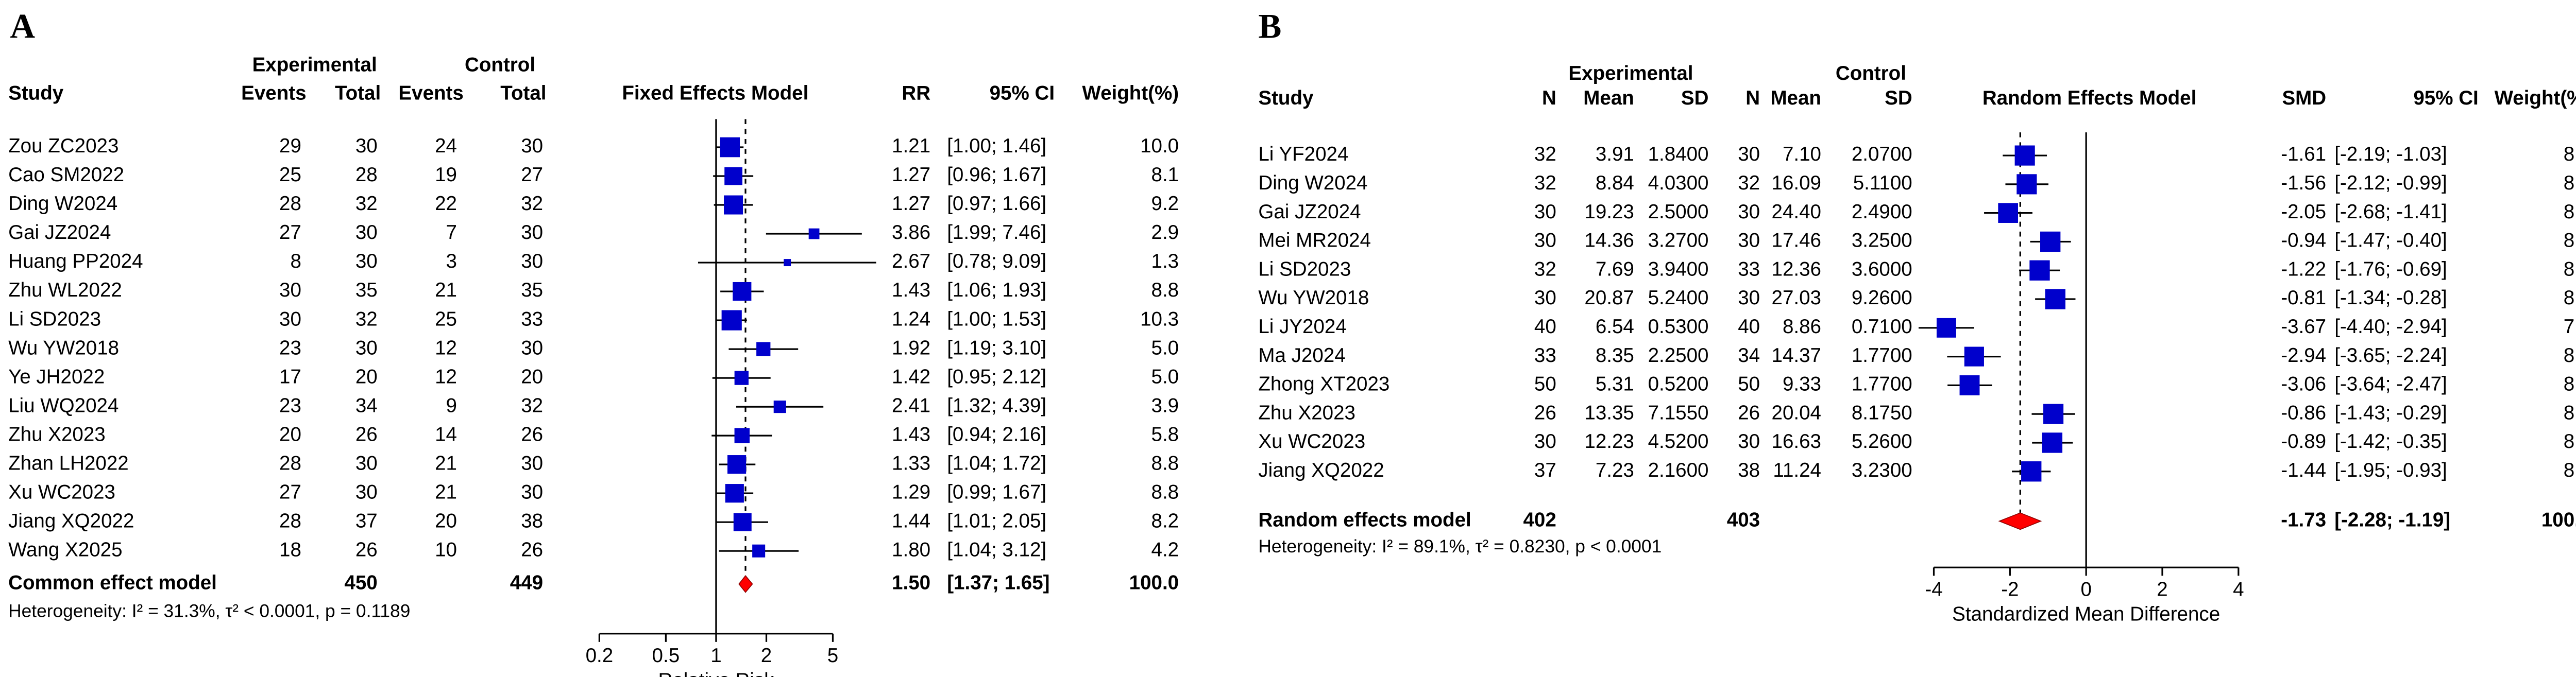  I want to click on study-name: Ding W2024, so click(1312, 183).